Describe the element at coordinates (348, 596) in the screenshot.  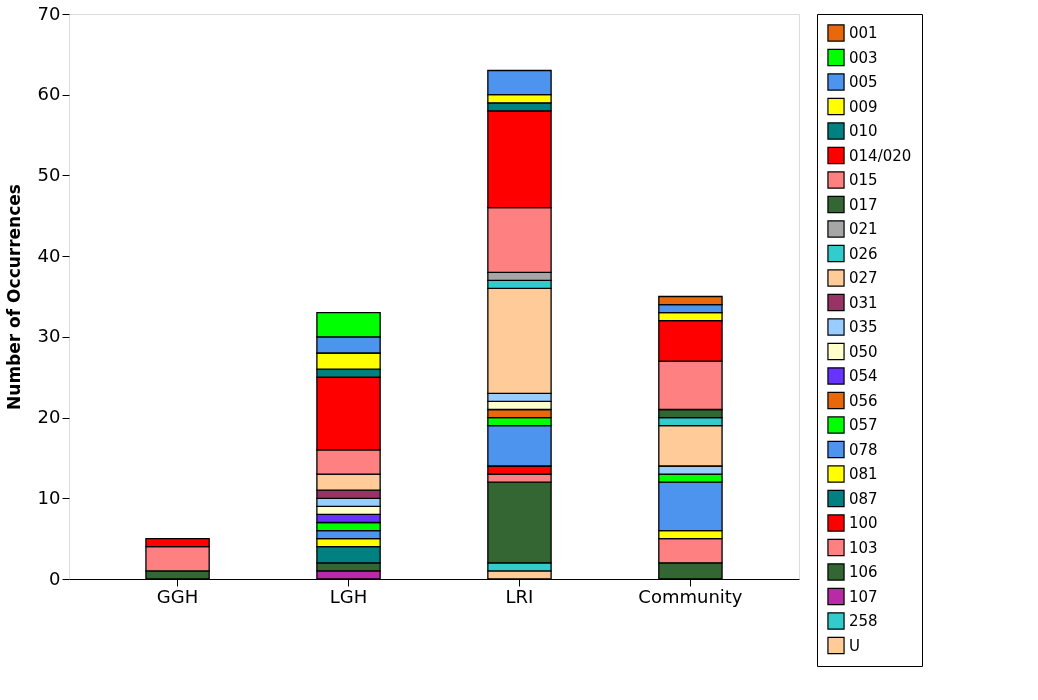
I see `x-tick-label: LGH` at that location.